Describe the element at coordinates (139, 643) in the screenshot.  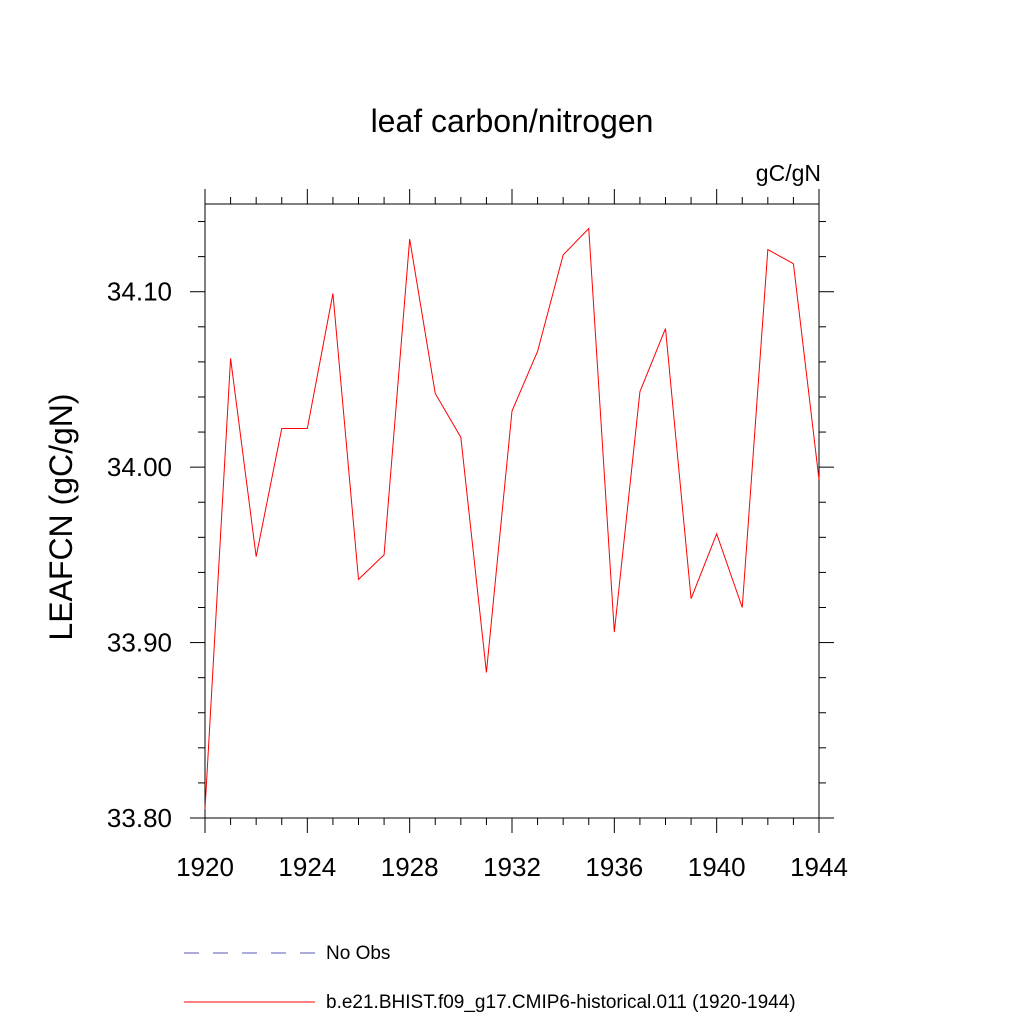
I see `y-tick-label: 33.90` at that location.